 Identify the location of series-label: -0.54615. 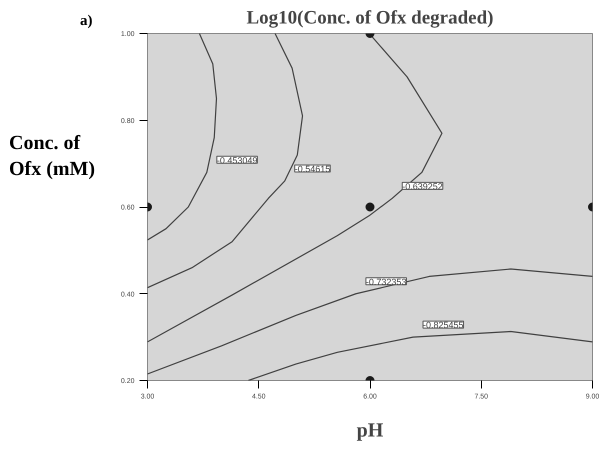
(312, 169).